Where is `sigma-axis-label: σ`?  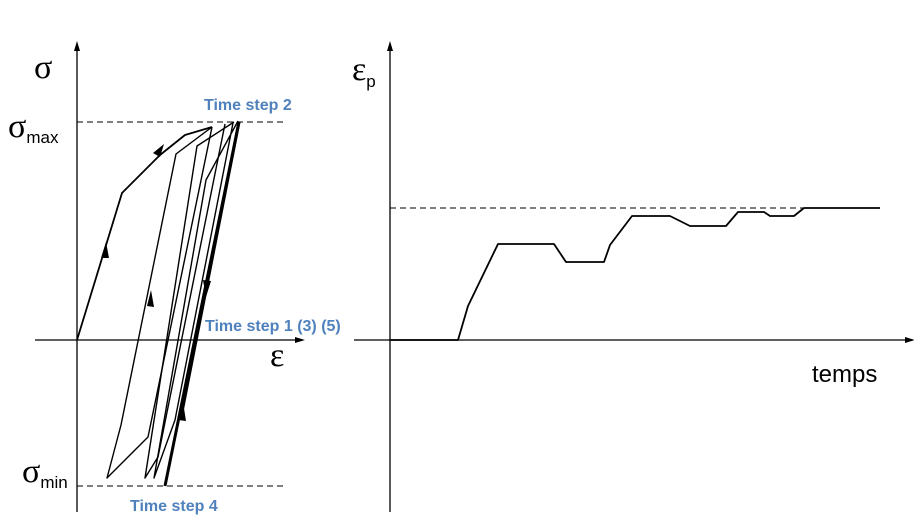 sigma-axis-label: σ is located at coordinates (43, 67).